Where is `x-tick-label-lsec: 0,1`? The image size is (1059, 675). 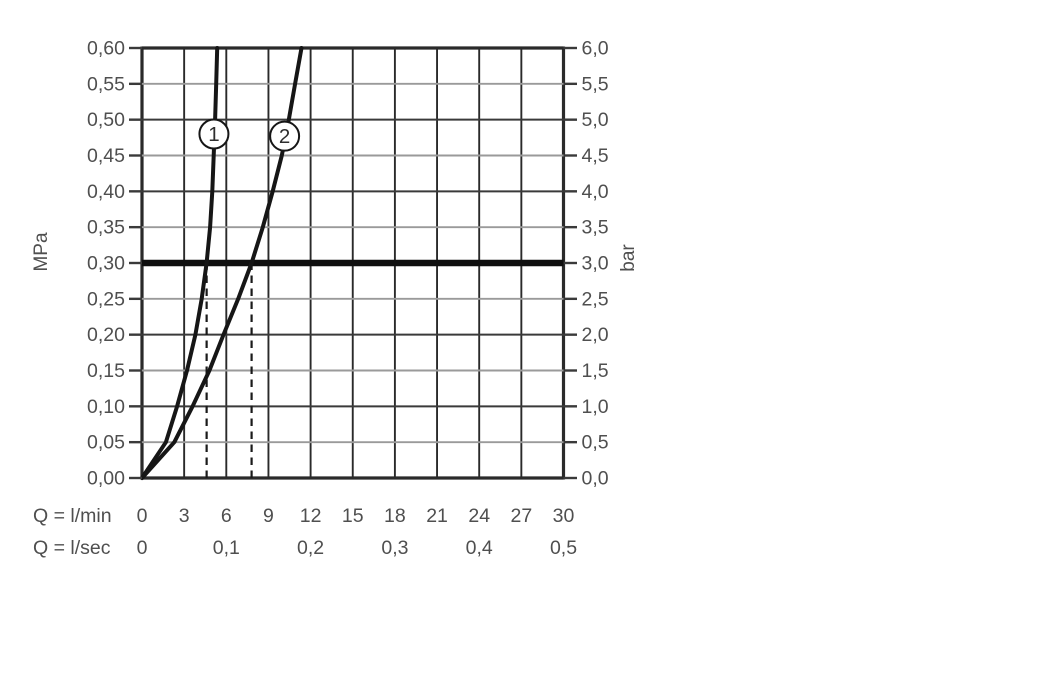
x-tick-label-lsec: 0,1 is located at coordinates (226, 548).